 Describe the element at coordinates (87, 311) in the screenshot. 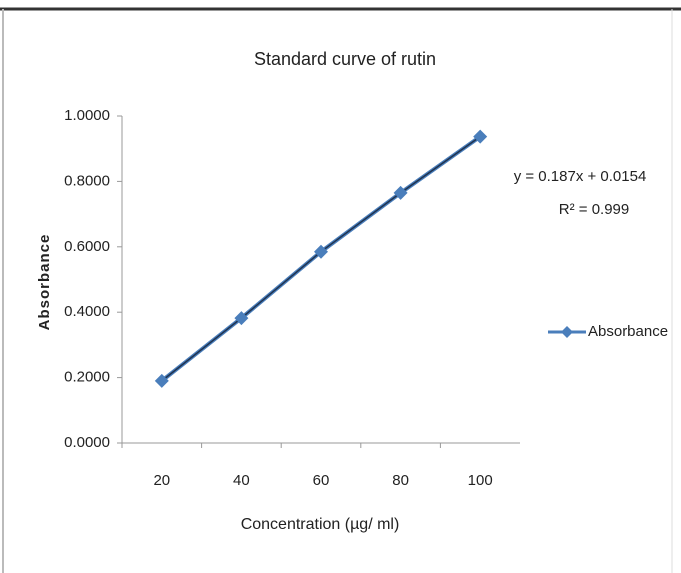

I see `y-tick-label: 0.4000` at that location.